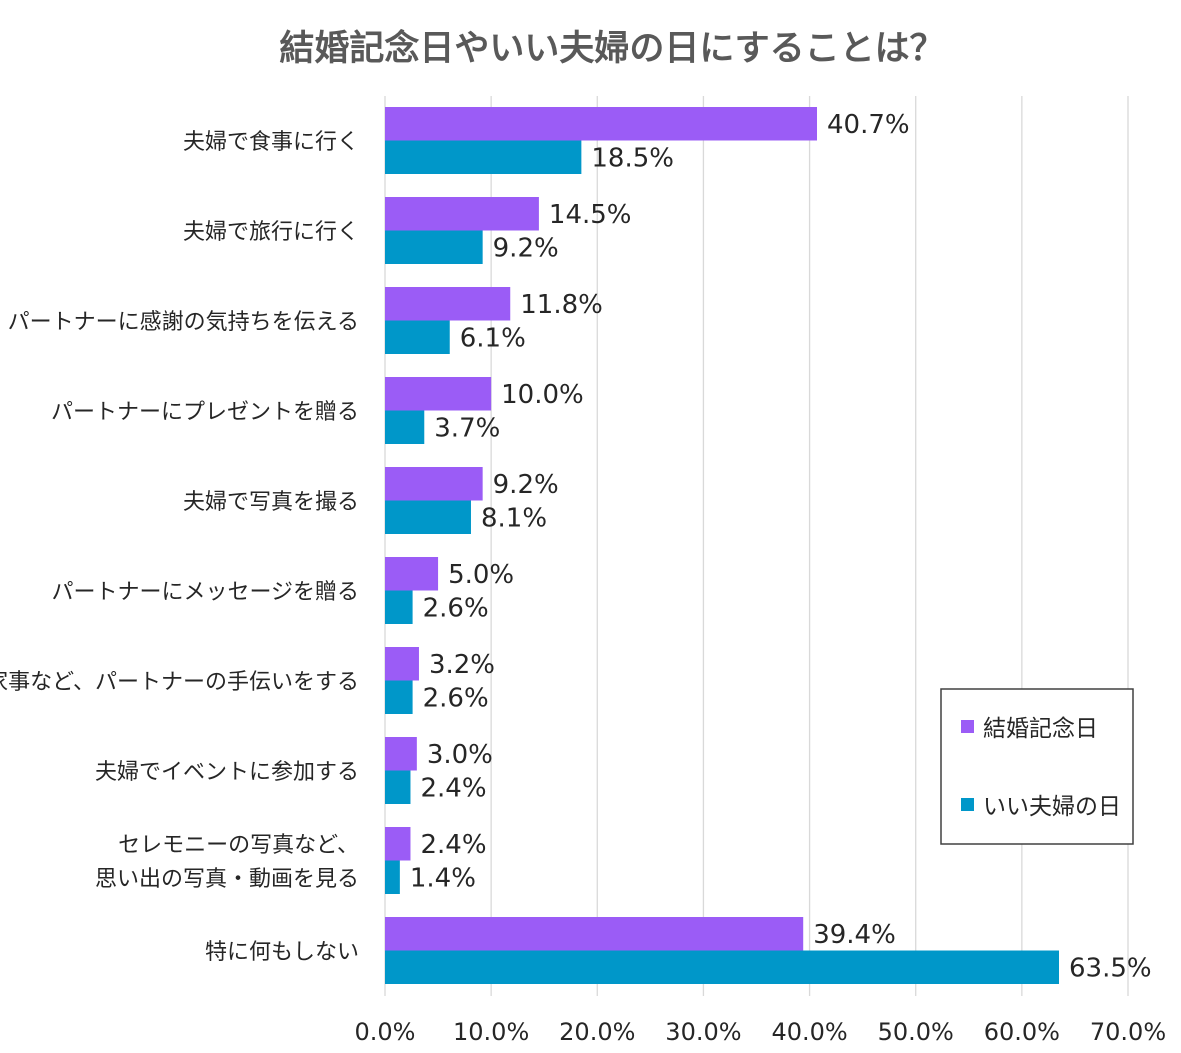 This screenshot has height=1053, width=1181. Describe the element at coordinates (179, 682) in the screenshot. I see `category-label: 家事など、パートナーの手伝いをする` at that location.